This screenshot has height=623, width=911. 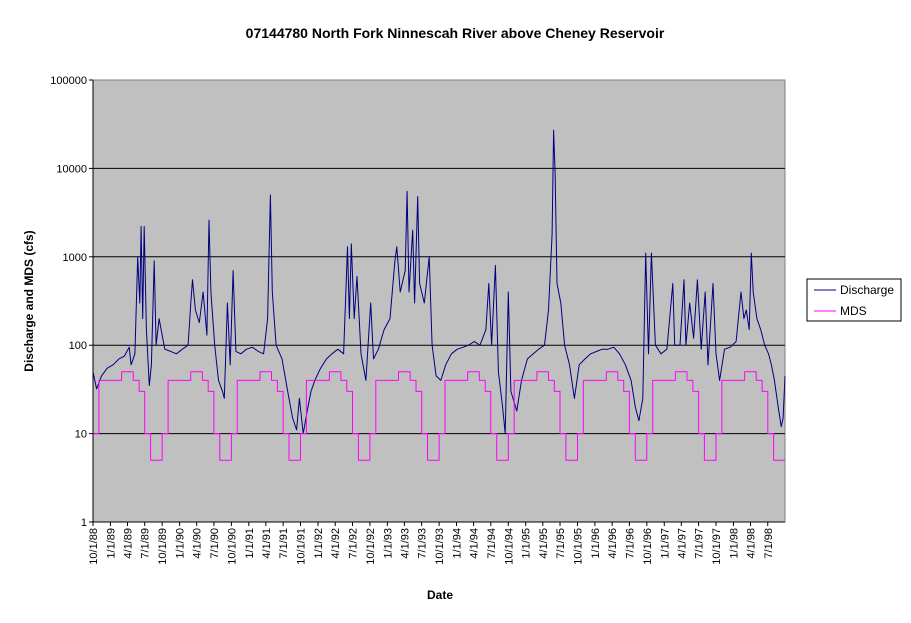 I want to click on x-tick-label: 10/1/96, so click(x=648, y=546).